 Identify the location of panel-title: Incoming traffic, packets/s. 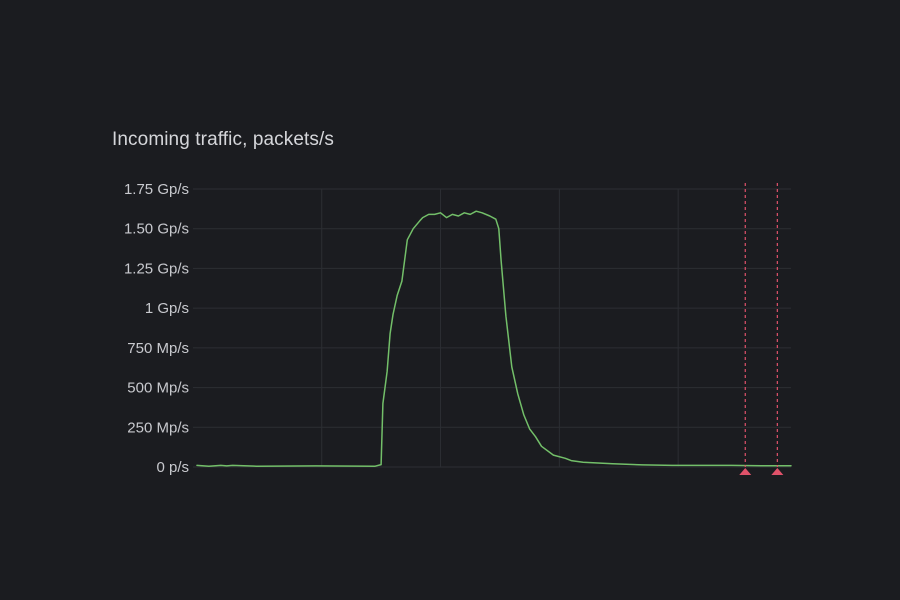
(223, 139).